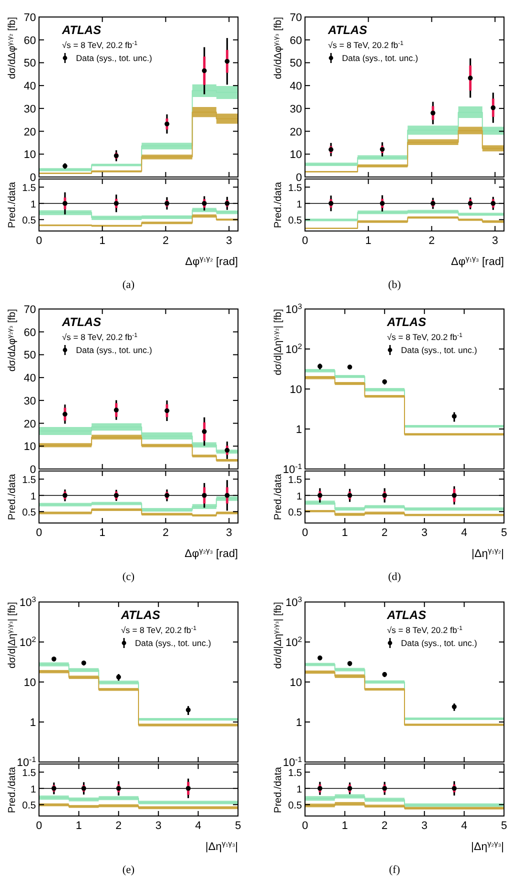 This screenshot has width=511, height=878. I want to click on text: (a), so click(128, 285).